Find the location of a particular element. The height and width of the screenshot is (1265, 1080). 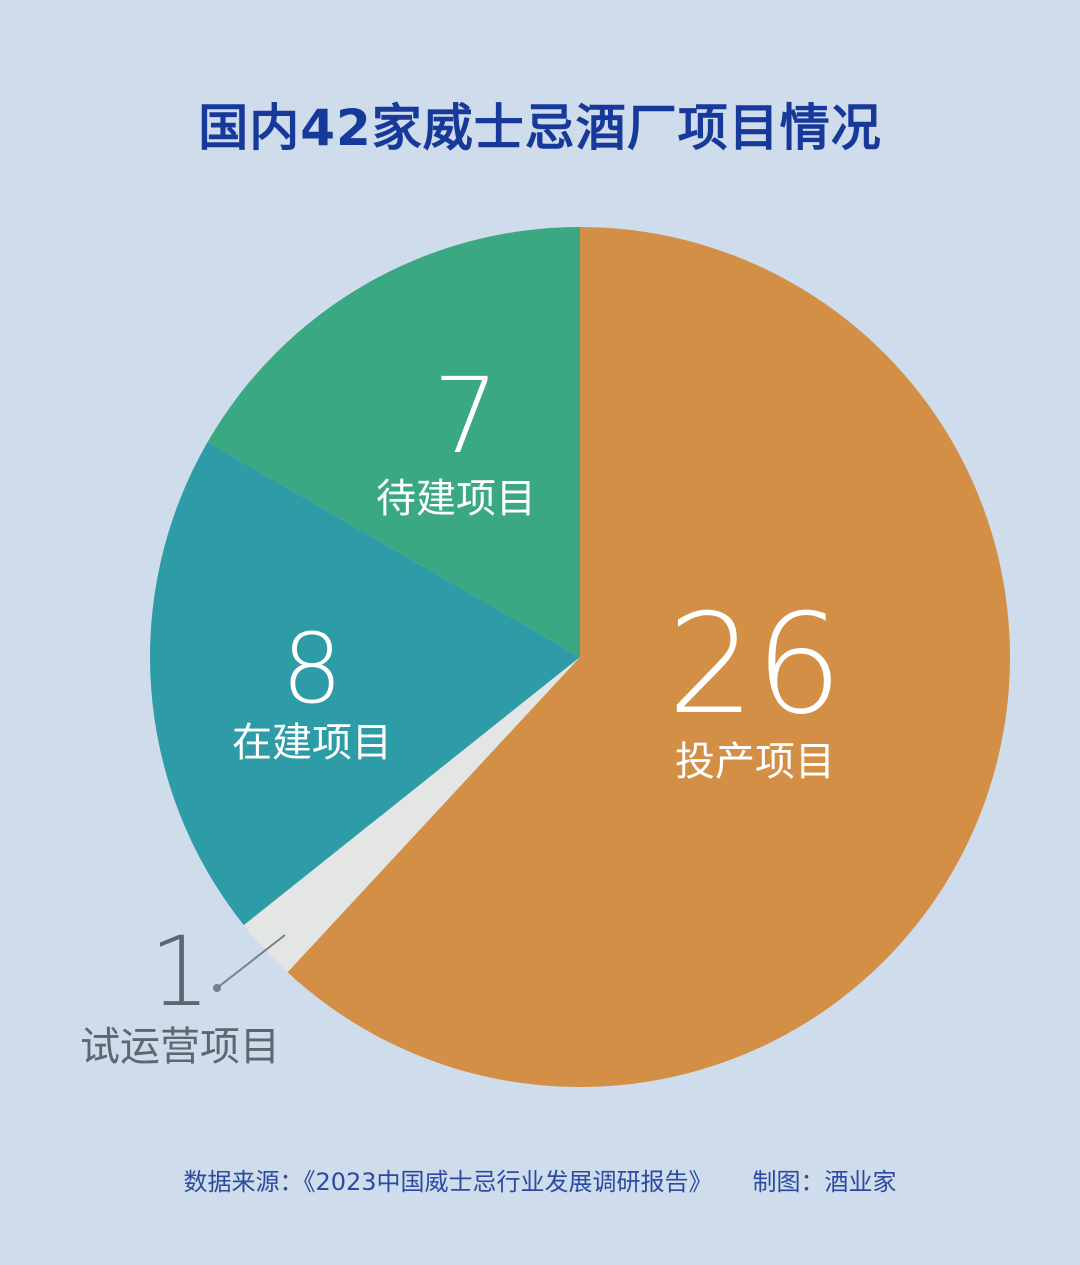

slice-category-label: 在建项目 is located at coordinates (312, 743).